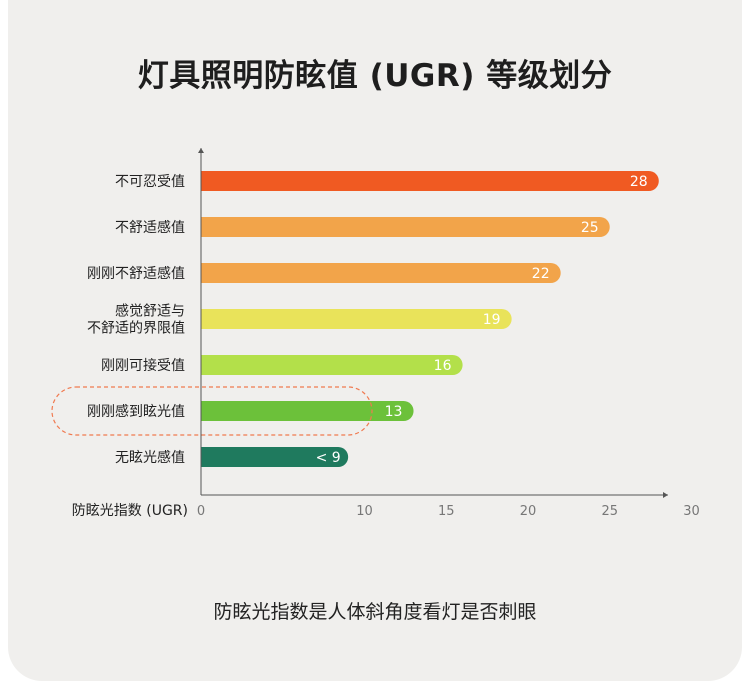 The height and width of the screenshot is (700, 750). I want to click on bar-value-label: 25, so click(590, 228).